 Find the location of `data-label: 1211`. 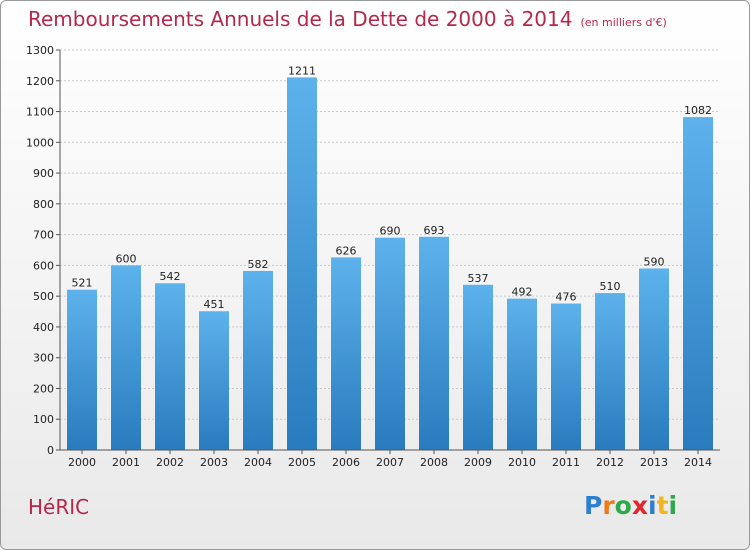

data-label: 1211 is located at coordinates (302, 70).